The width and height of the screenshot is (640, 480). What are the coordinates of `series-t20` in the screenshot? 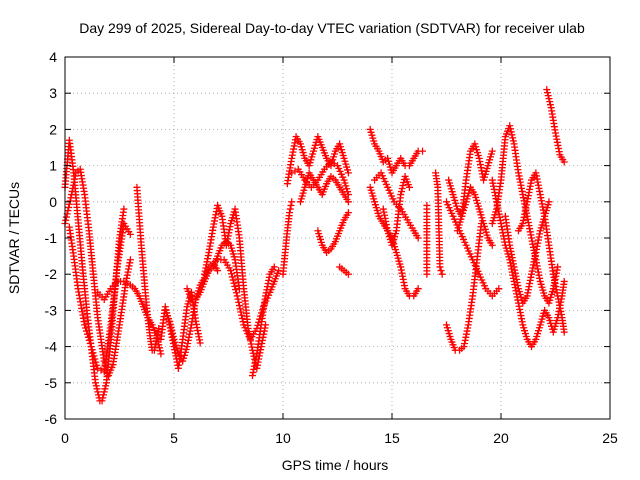 It's located at (396, 205).